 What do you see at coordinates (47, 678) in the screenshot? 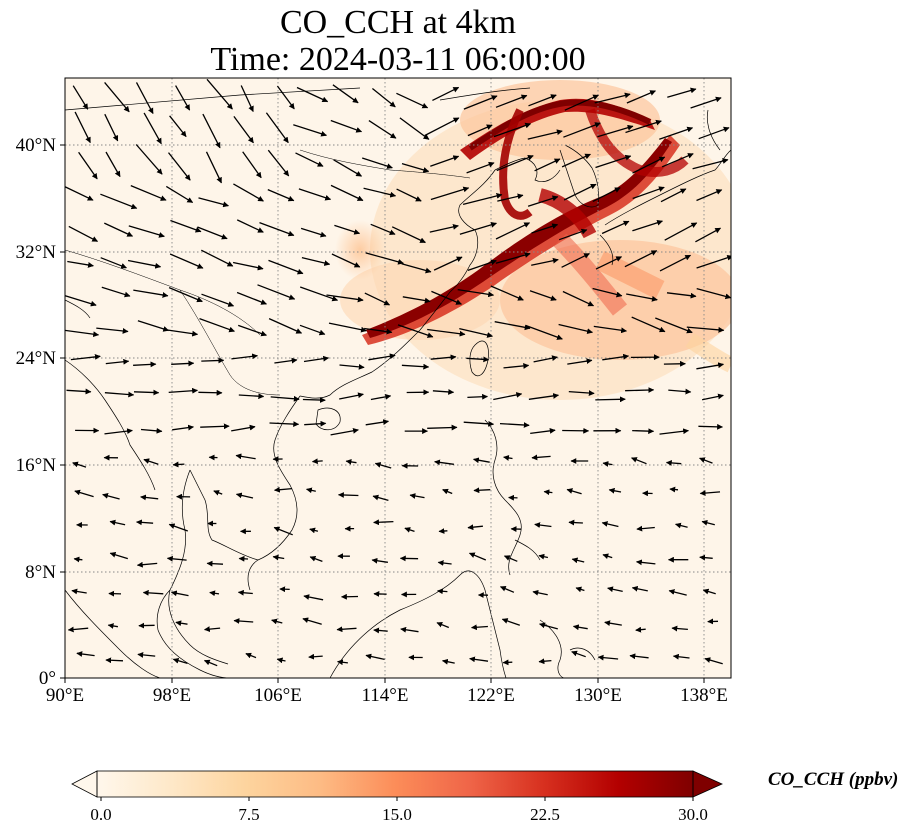
I see `lat-tick-label: 0°` at bounding box center [47, 678].